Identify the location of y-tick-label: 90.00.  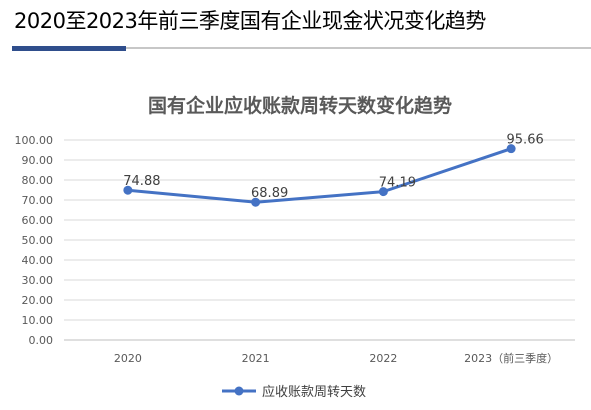
(38, 160).